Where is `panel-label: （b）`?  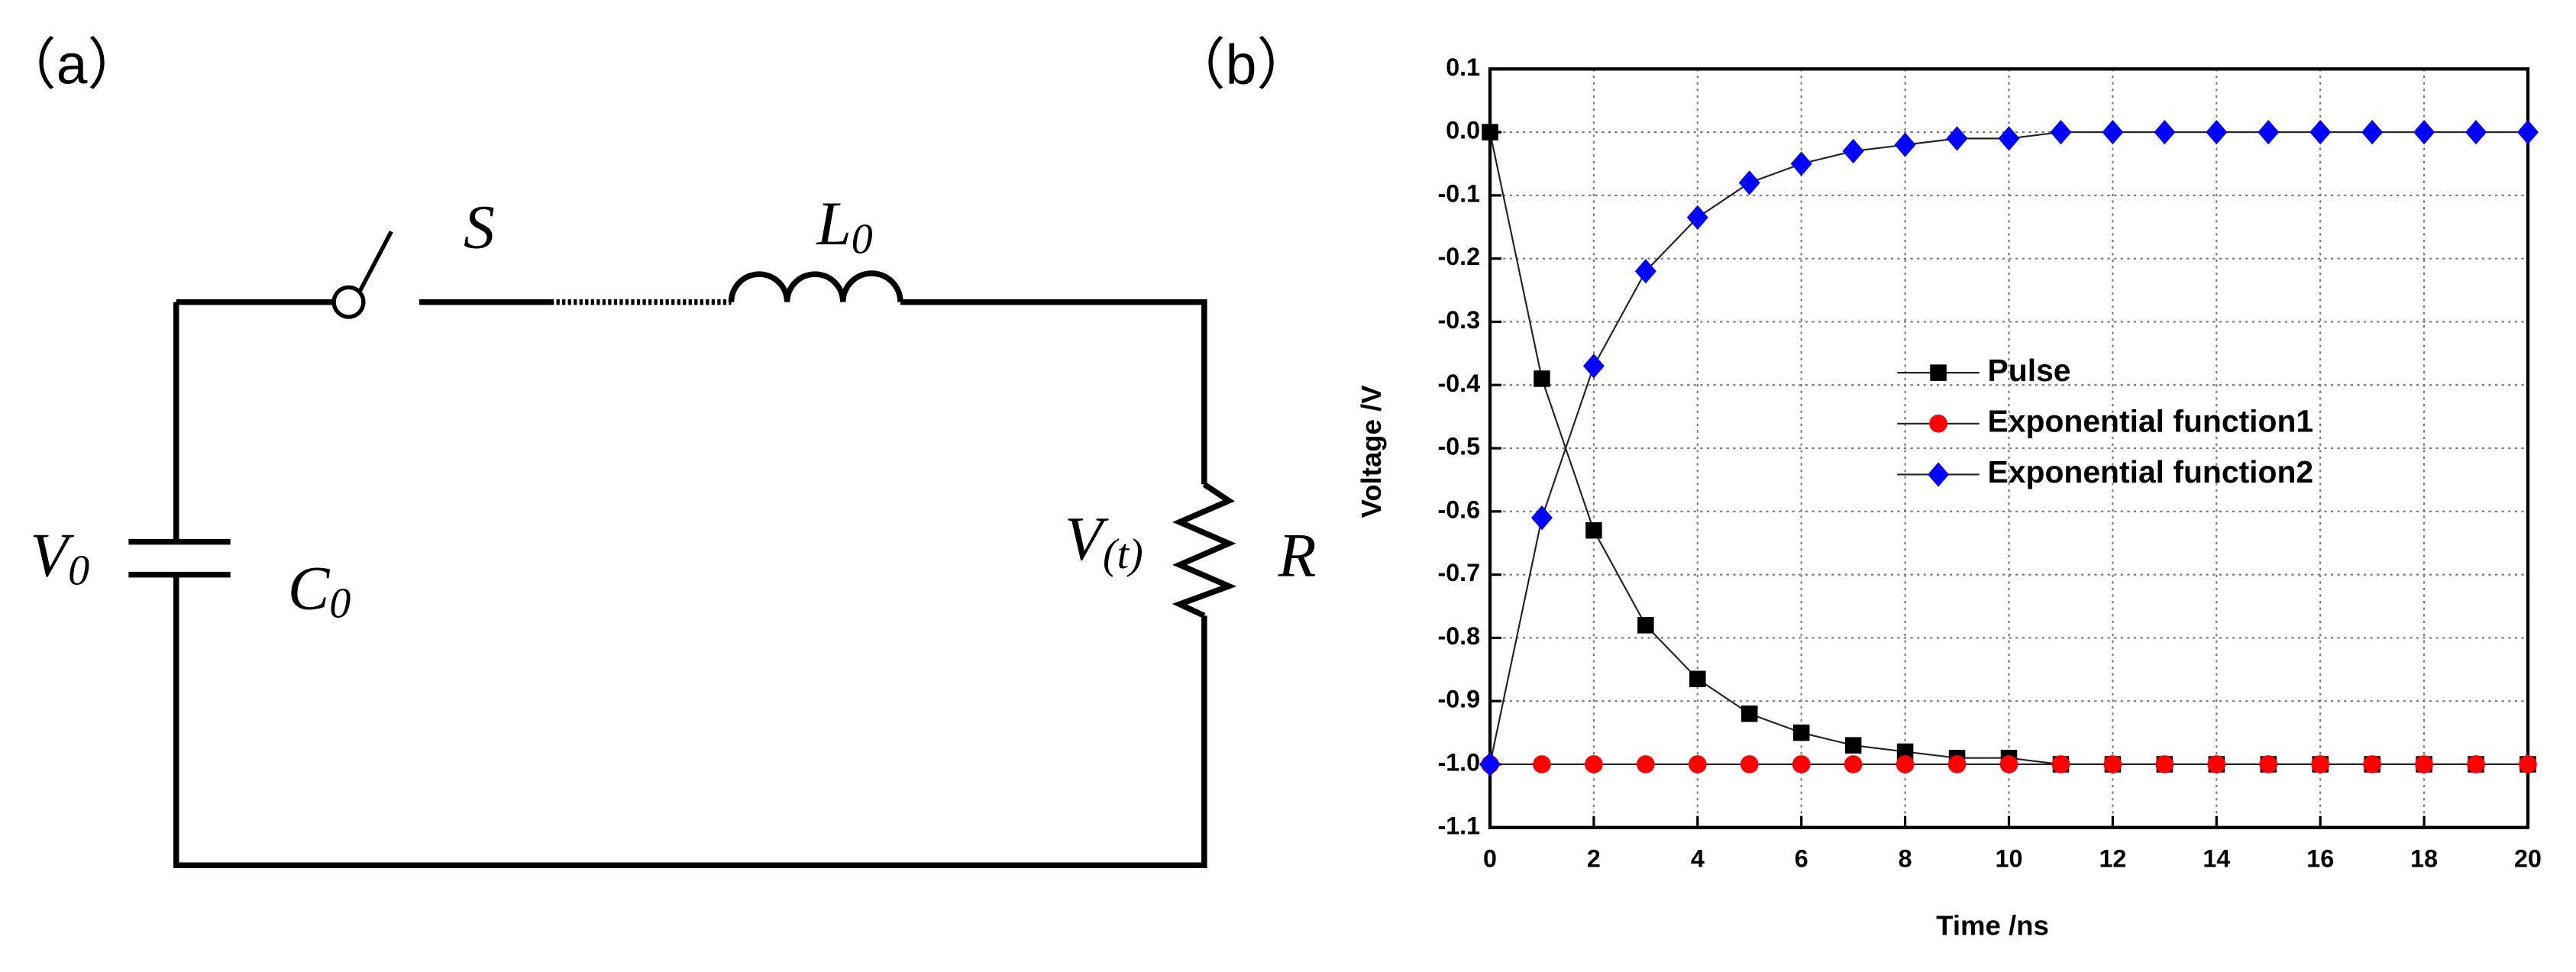 panel-label: （b） is located at coordinates (1241, 65).